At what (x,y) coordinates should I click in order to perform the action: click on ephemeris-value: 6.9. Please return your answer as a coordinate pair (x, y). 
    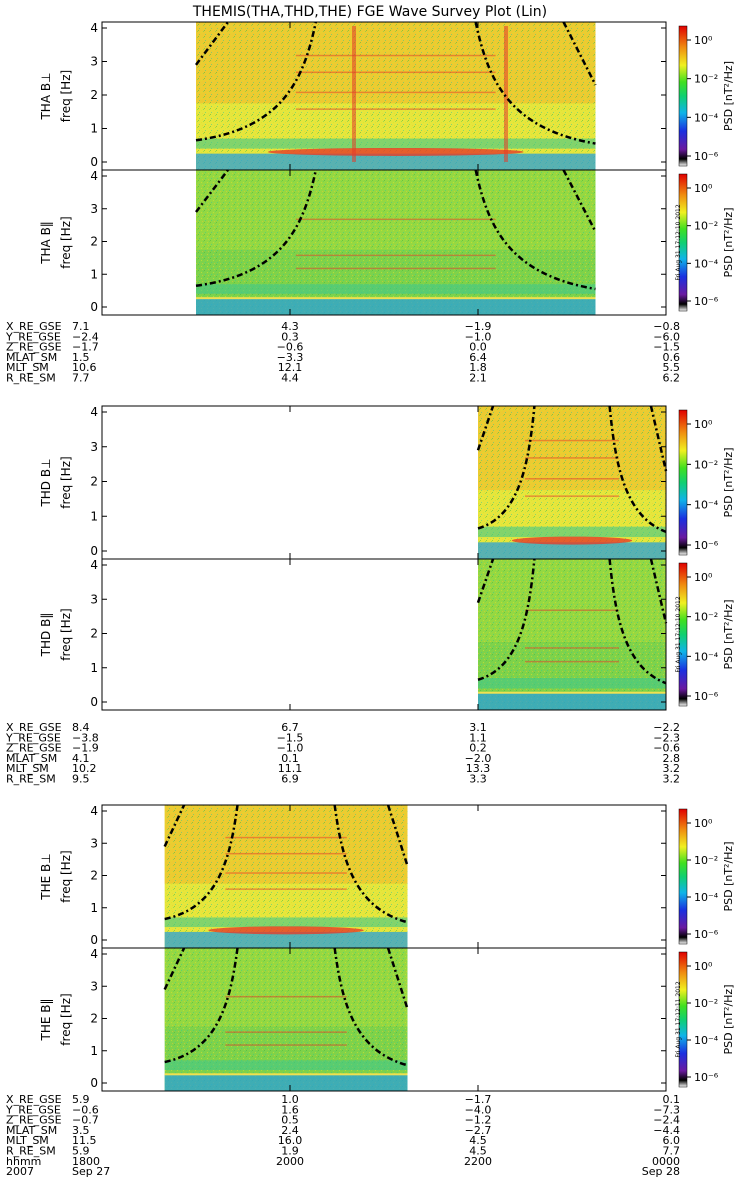
    Looking at the image, I should click on (290, 779).